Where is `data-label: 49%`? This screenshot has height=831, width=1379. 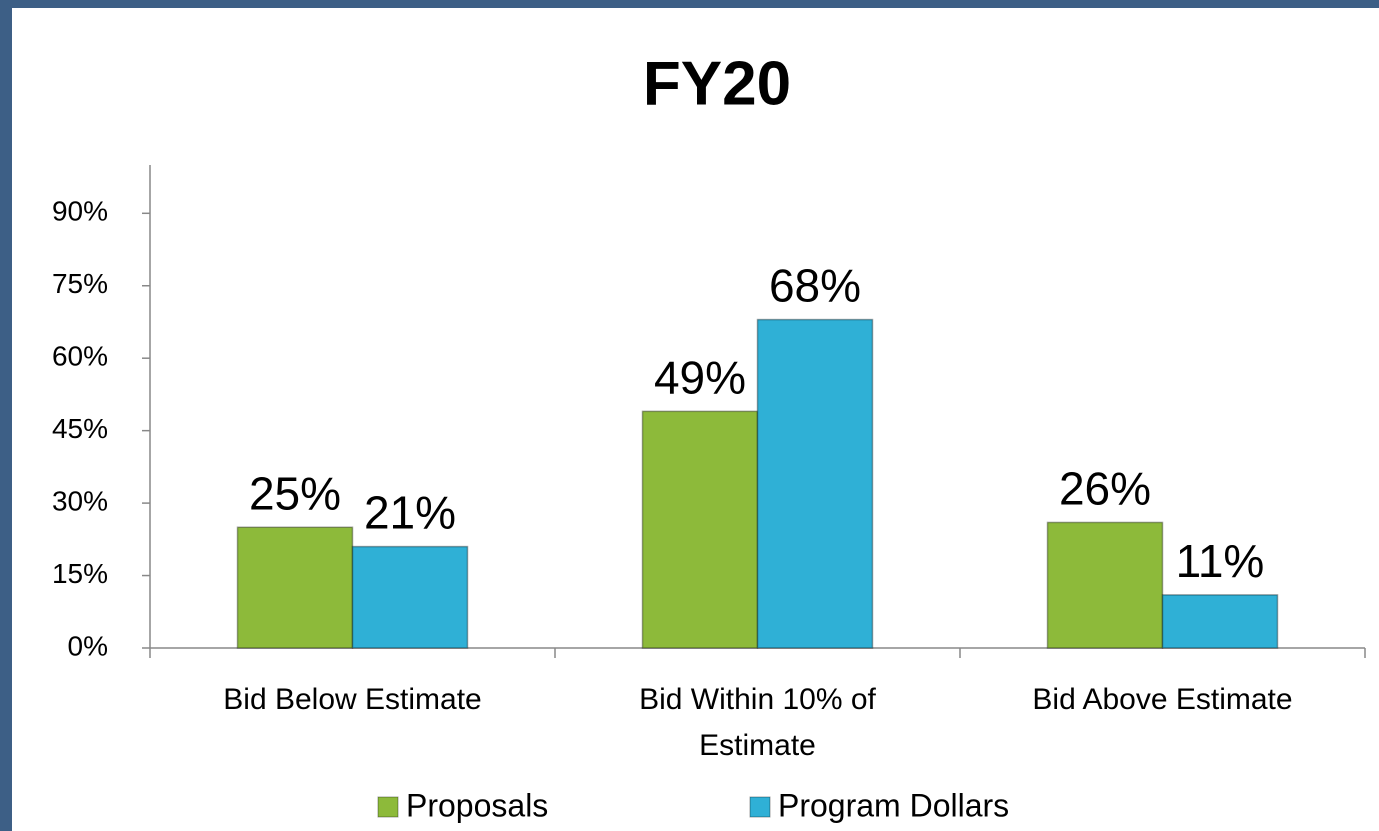
data-label: 49% is located at coordinates (700, 377).